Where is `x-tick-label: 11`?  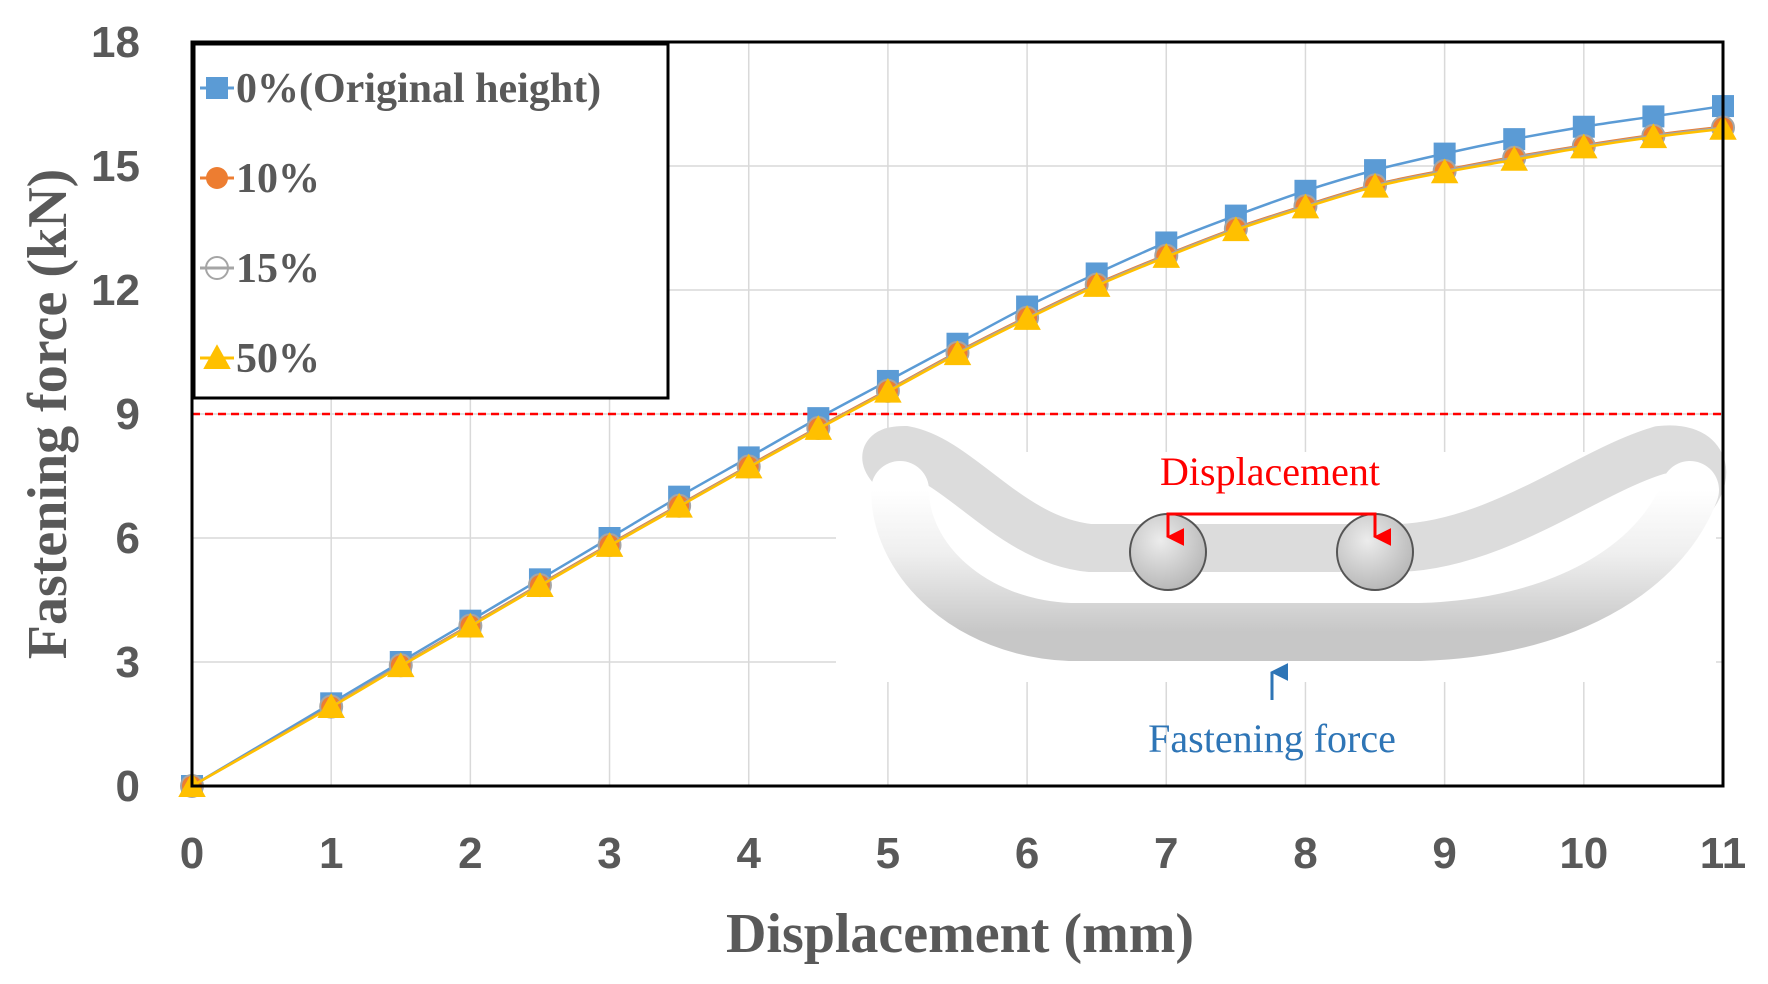
x-tick-label: 11 is located at coordinates (1723, 853).